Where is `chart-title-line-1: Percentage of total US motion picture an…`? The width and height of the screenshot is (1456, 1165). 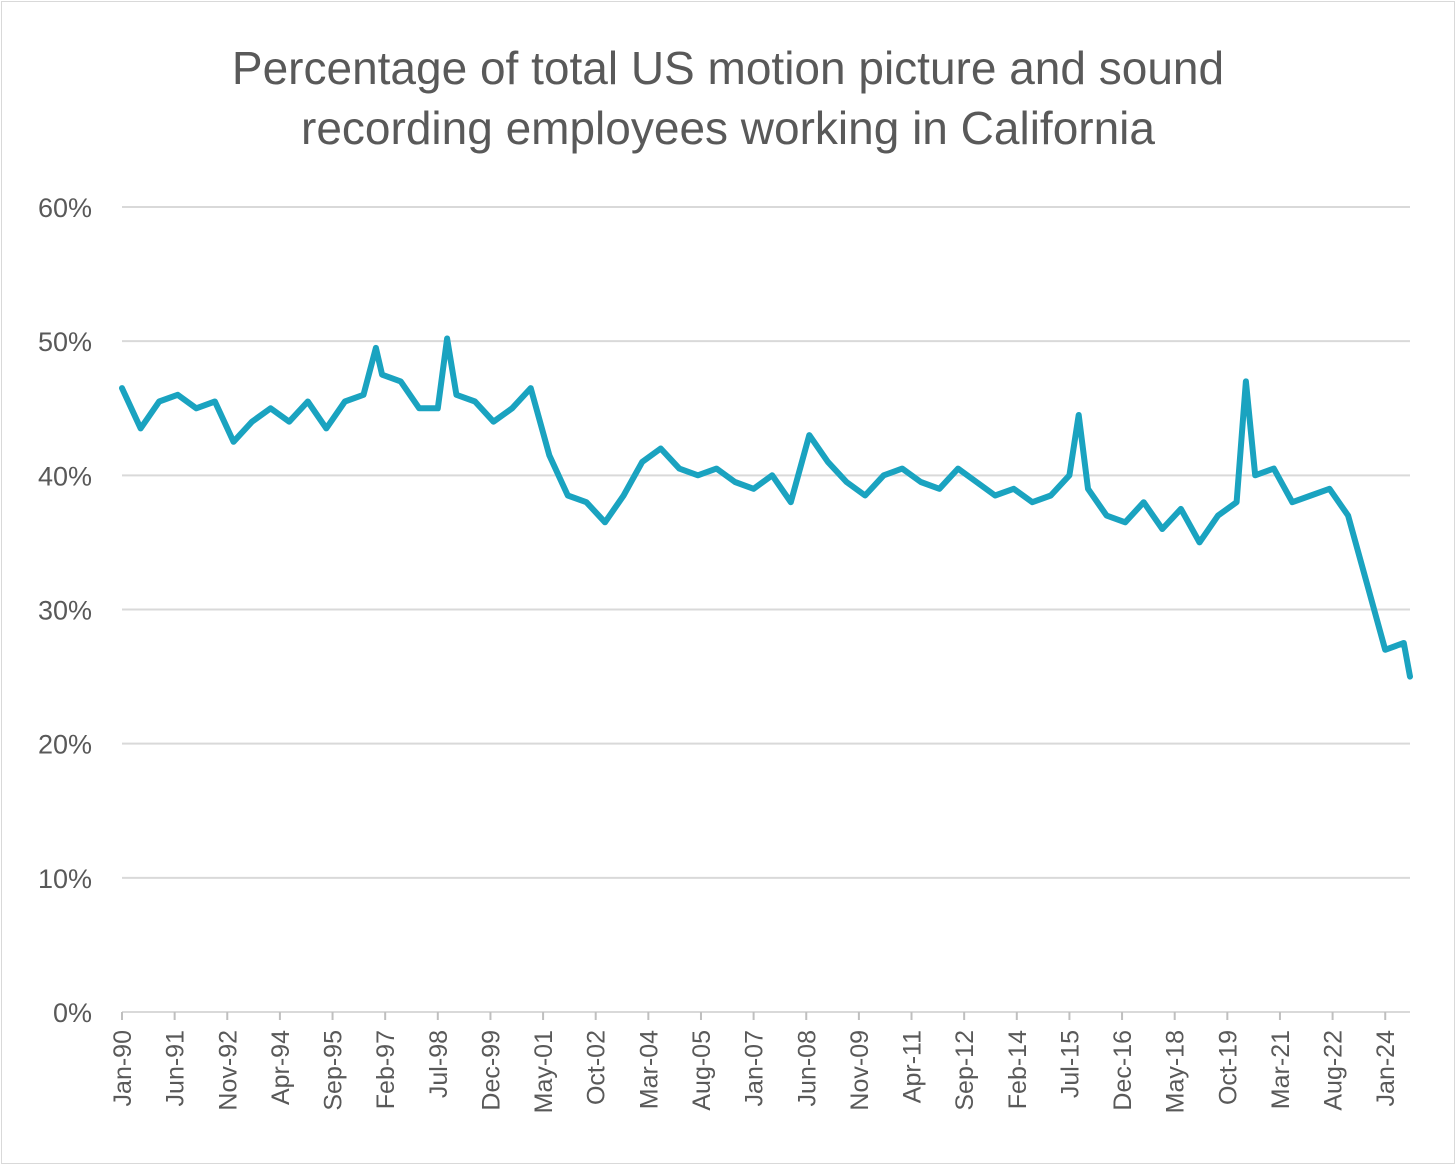 chart-title-line-1: Percentage of total US motion picture an… is located at coordinates (728, 68).